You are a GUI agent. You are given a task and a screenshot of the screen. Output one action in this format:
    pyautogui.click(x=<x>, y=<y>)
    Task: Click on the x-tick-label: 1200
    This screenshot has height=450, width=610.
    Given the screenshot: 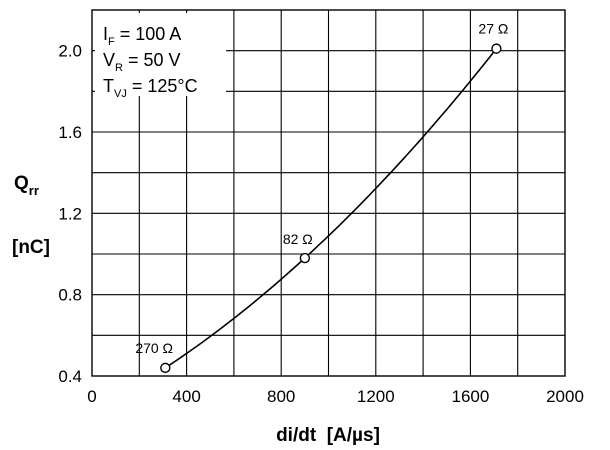 What is the action you would take?
    pyautogui.click(x=376, y=396)
    